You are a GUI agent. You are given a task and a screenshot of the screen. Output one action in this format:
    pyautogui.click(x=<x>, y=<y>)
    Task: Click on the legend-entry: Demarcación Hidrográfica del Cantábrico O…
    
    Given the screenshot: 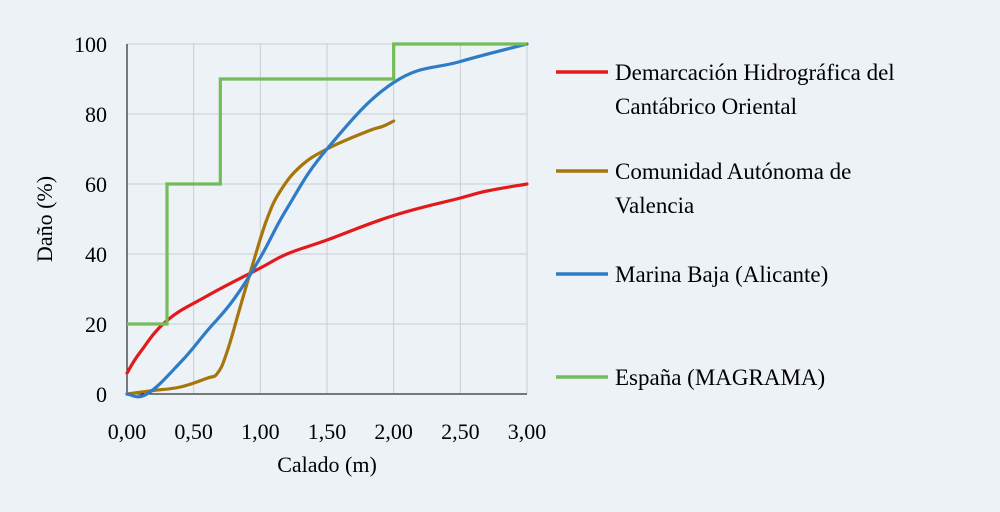 What is the action you would take?
    pyautogui.click(x=725, y=89)
    